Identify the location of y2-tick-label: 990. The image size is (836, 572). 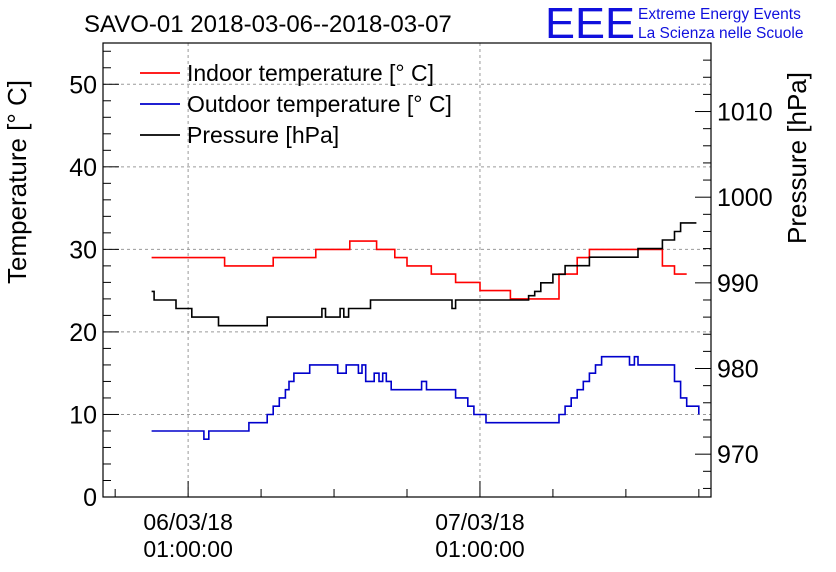
(738, 284).